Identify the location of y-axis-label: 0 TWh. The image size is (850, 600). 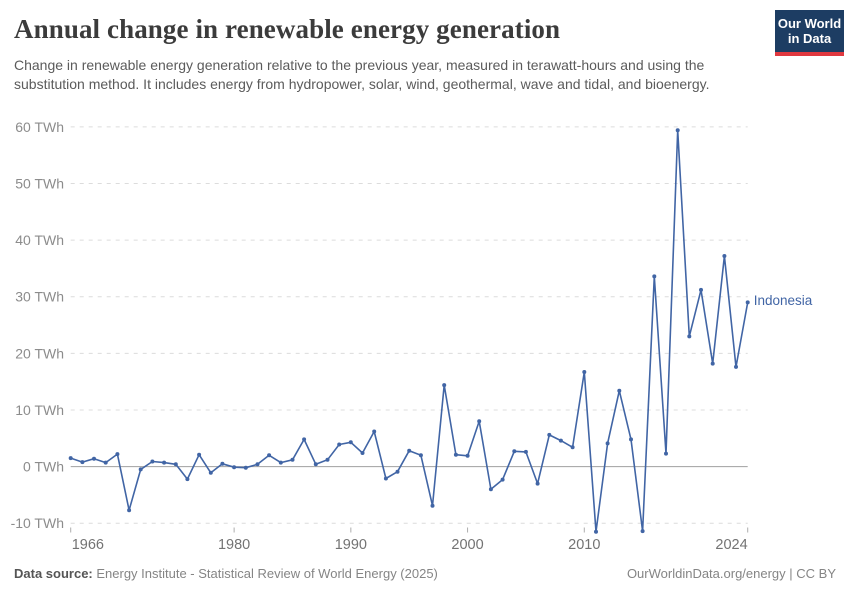
(43, 467).